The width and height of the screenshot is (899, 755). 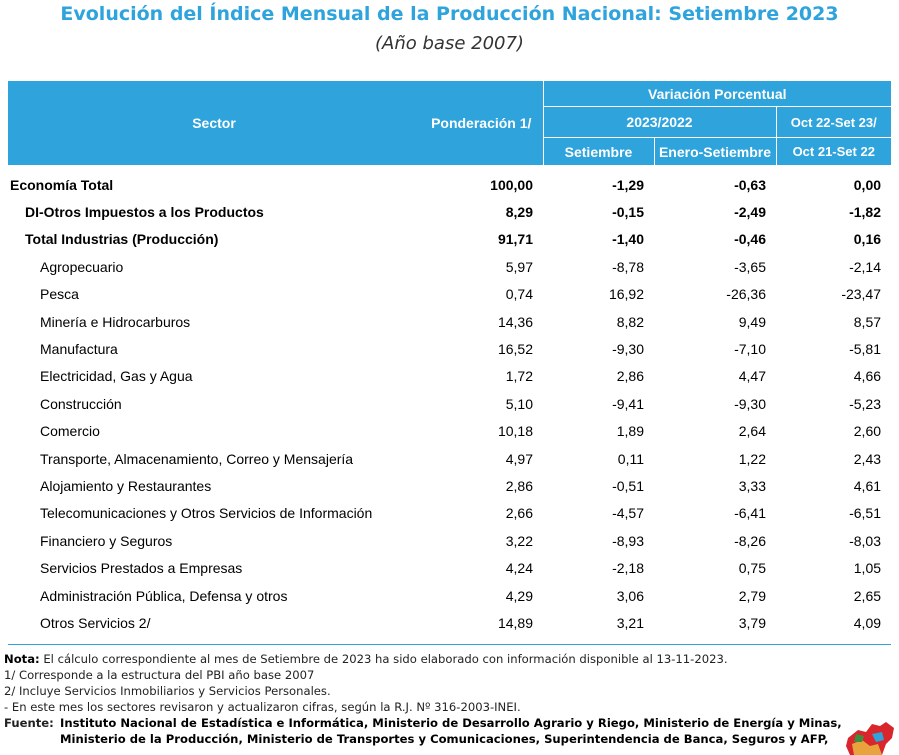 What do you see at coordinates (519, 294) in the screenshot?
I see `ponderacion-cell: 0,74` at bounding box center [519, 294].